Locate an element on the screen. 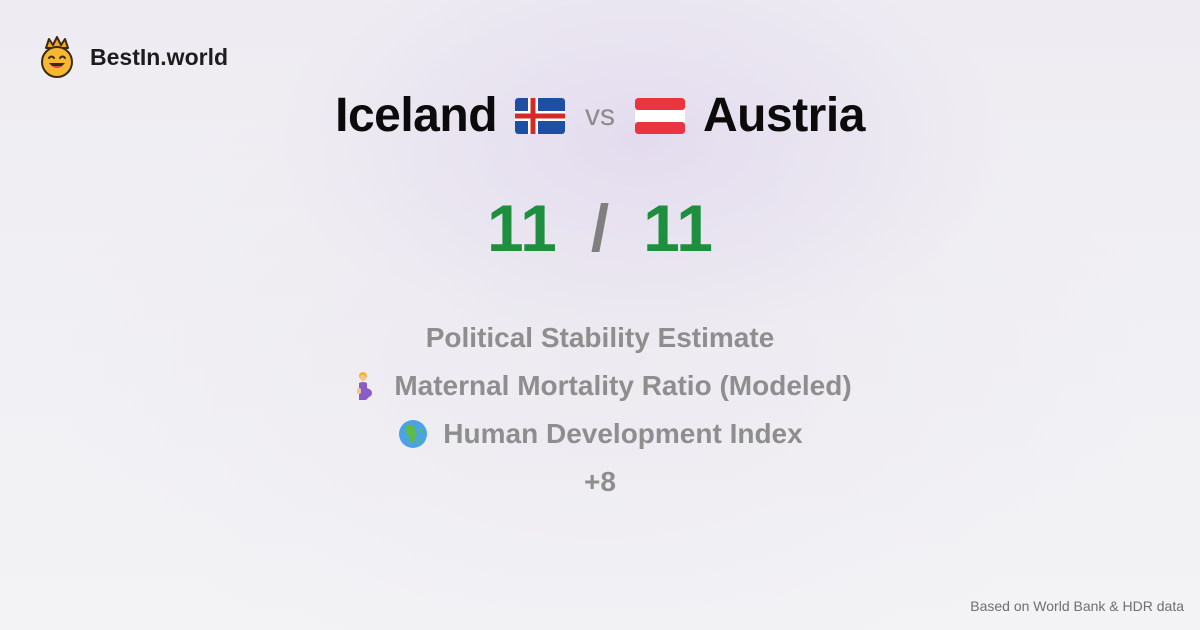 The height and width of the screenshot is (630, 1200). comparison-title: Iceland vs Austria is located at coordinates (600, 115).